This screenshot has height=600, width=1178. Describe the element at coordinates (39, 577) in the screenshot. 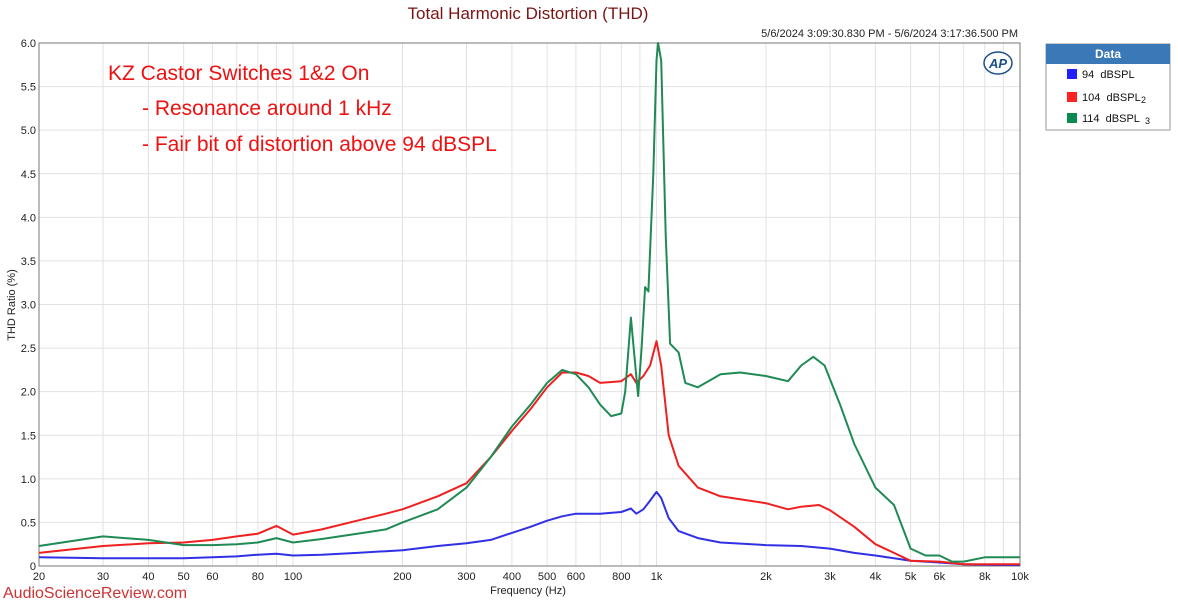

I see `x-tick-label: 20` at that location.